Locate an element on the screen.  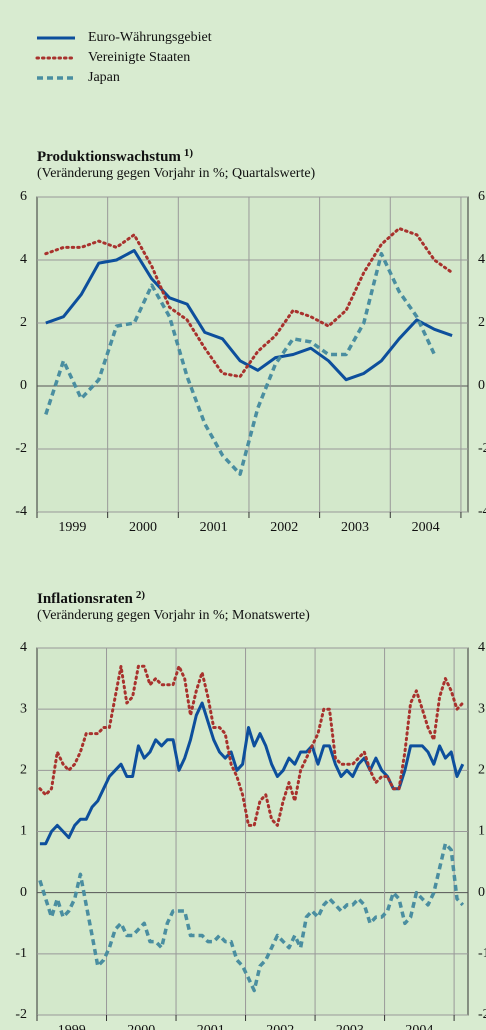
chart-title: Produktionswachstum 1) is located at coordinates (115, 156).